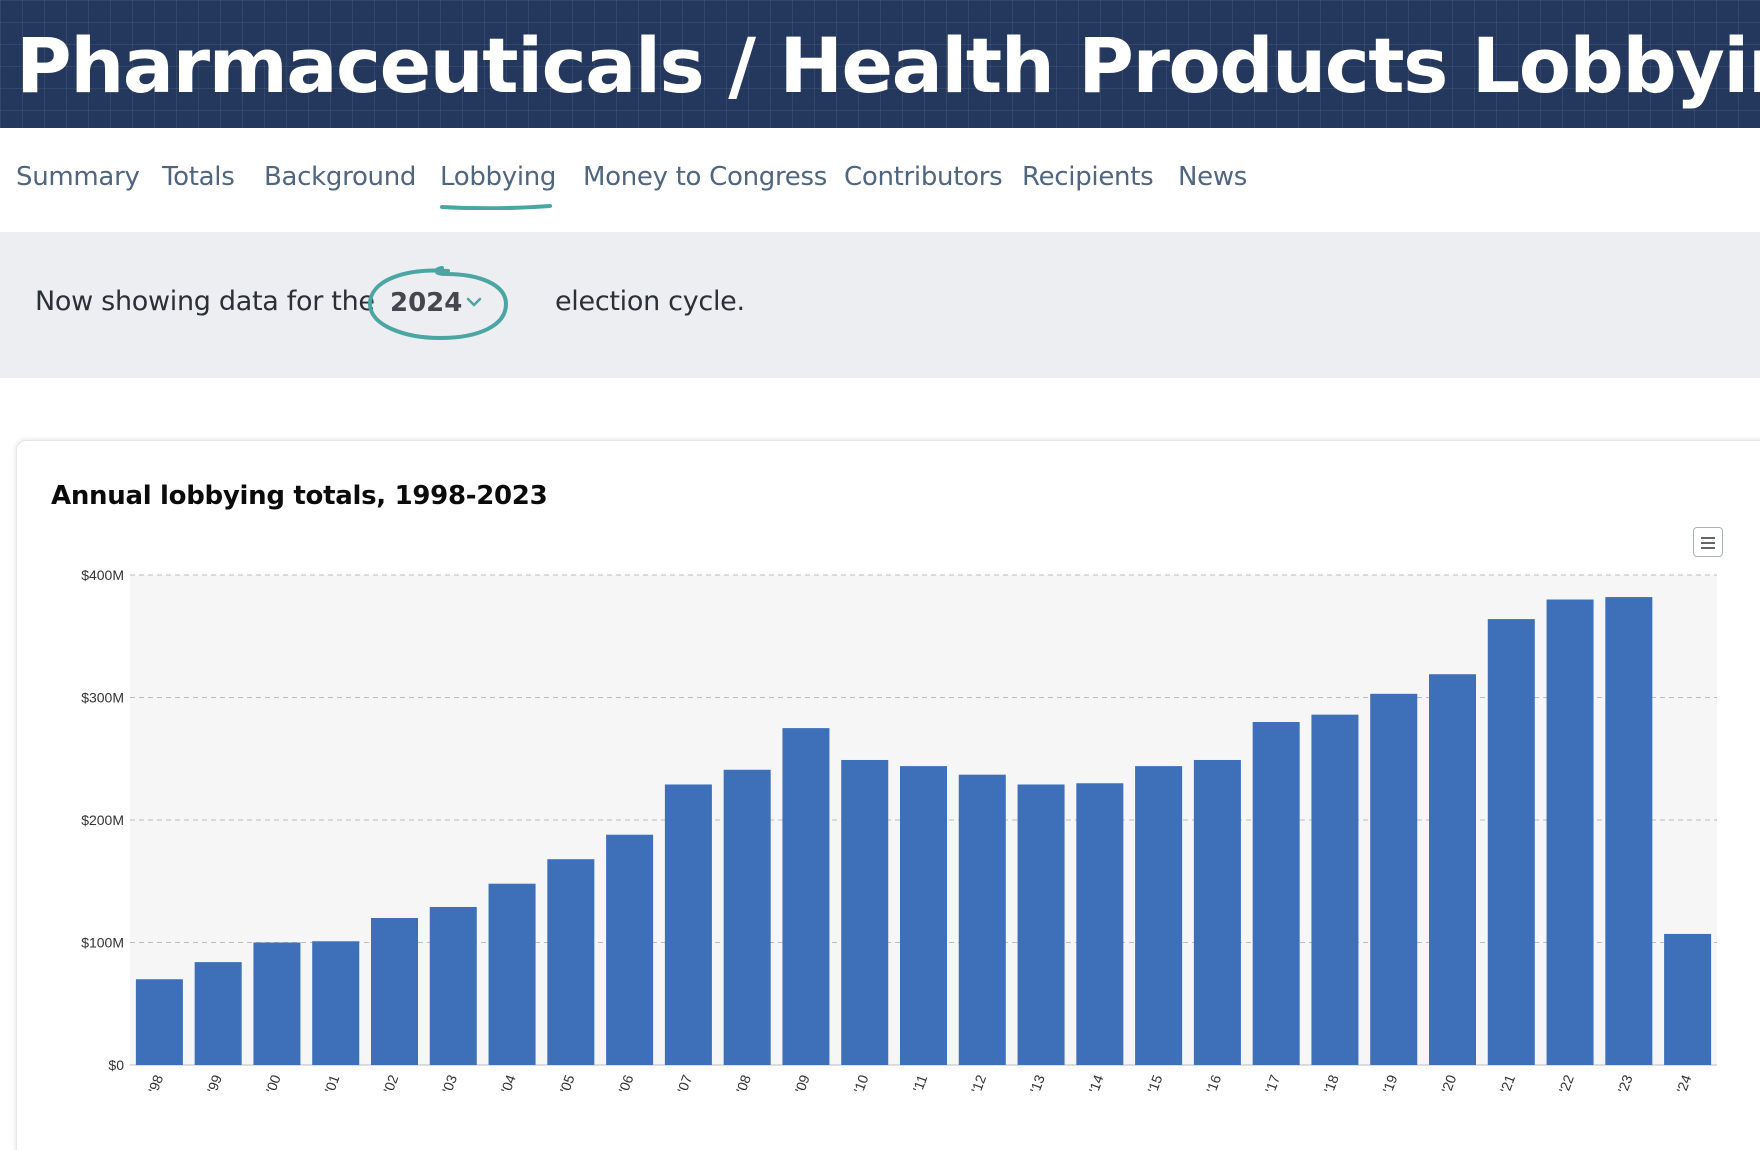  I want to click on tab-summary: Summary, so click(78, 177).